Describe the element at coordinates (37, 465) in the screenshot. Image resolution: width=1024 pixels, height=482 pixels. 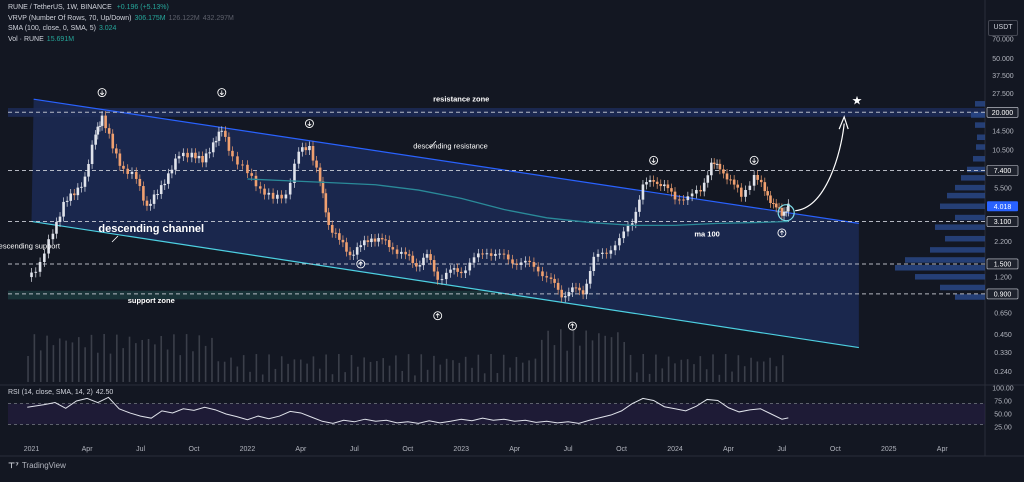
I see `tradingview-logo: ⊤⁷ TradingView` at that location.